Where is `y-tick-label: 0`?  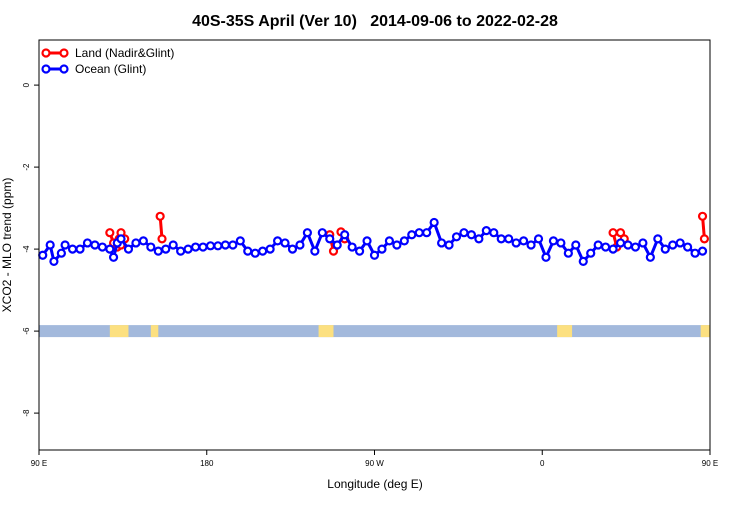
y-tick-label: 0 is located at coordinates (26, 84).